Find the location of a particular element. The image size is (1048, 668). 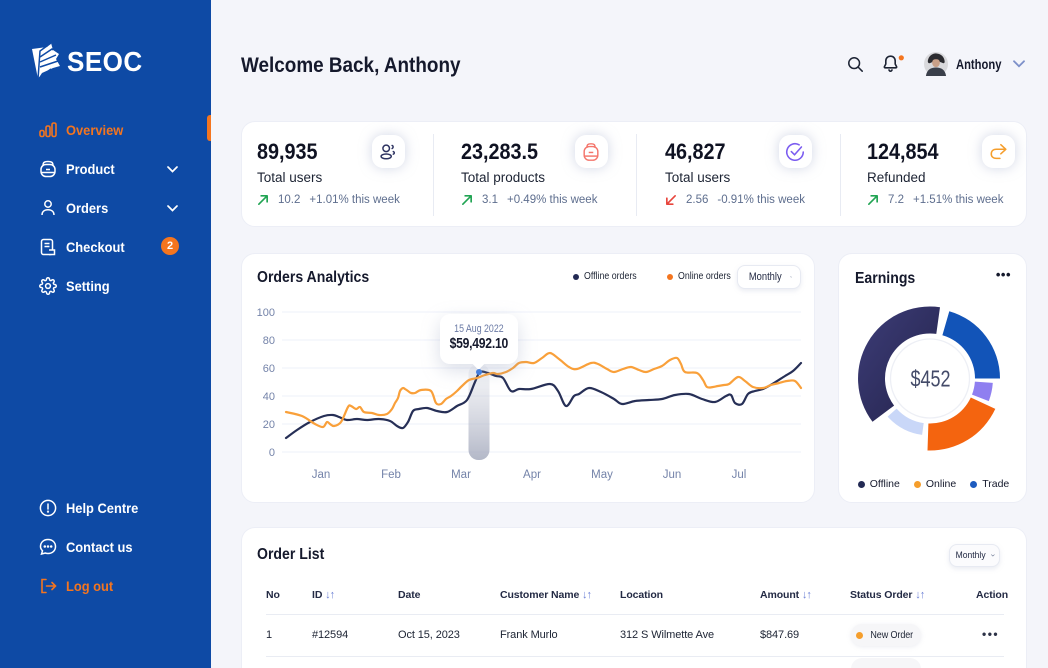

svg-text: Feb is located at coordinates (391, 475).